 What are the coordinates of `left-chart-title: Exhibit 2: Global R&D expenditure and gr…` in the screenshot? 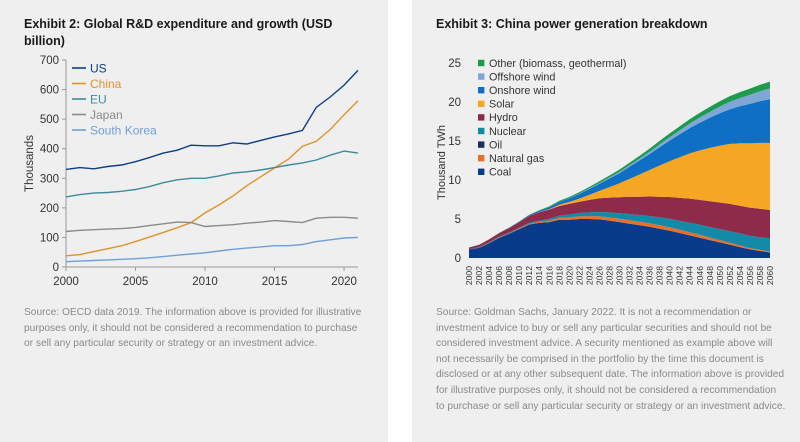 It's located at (178, 32).